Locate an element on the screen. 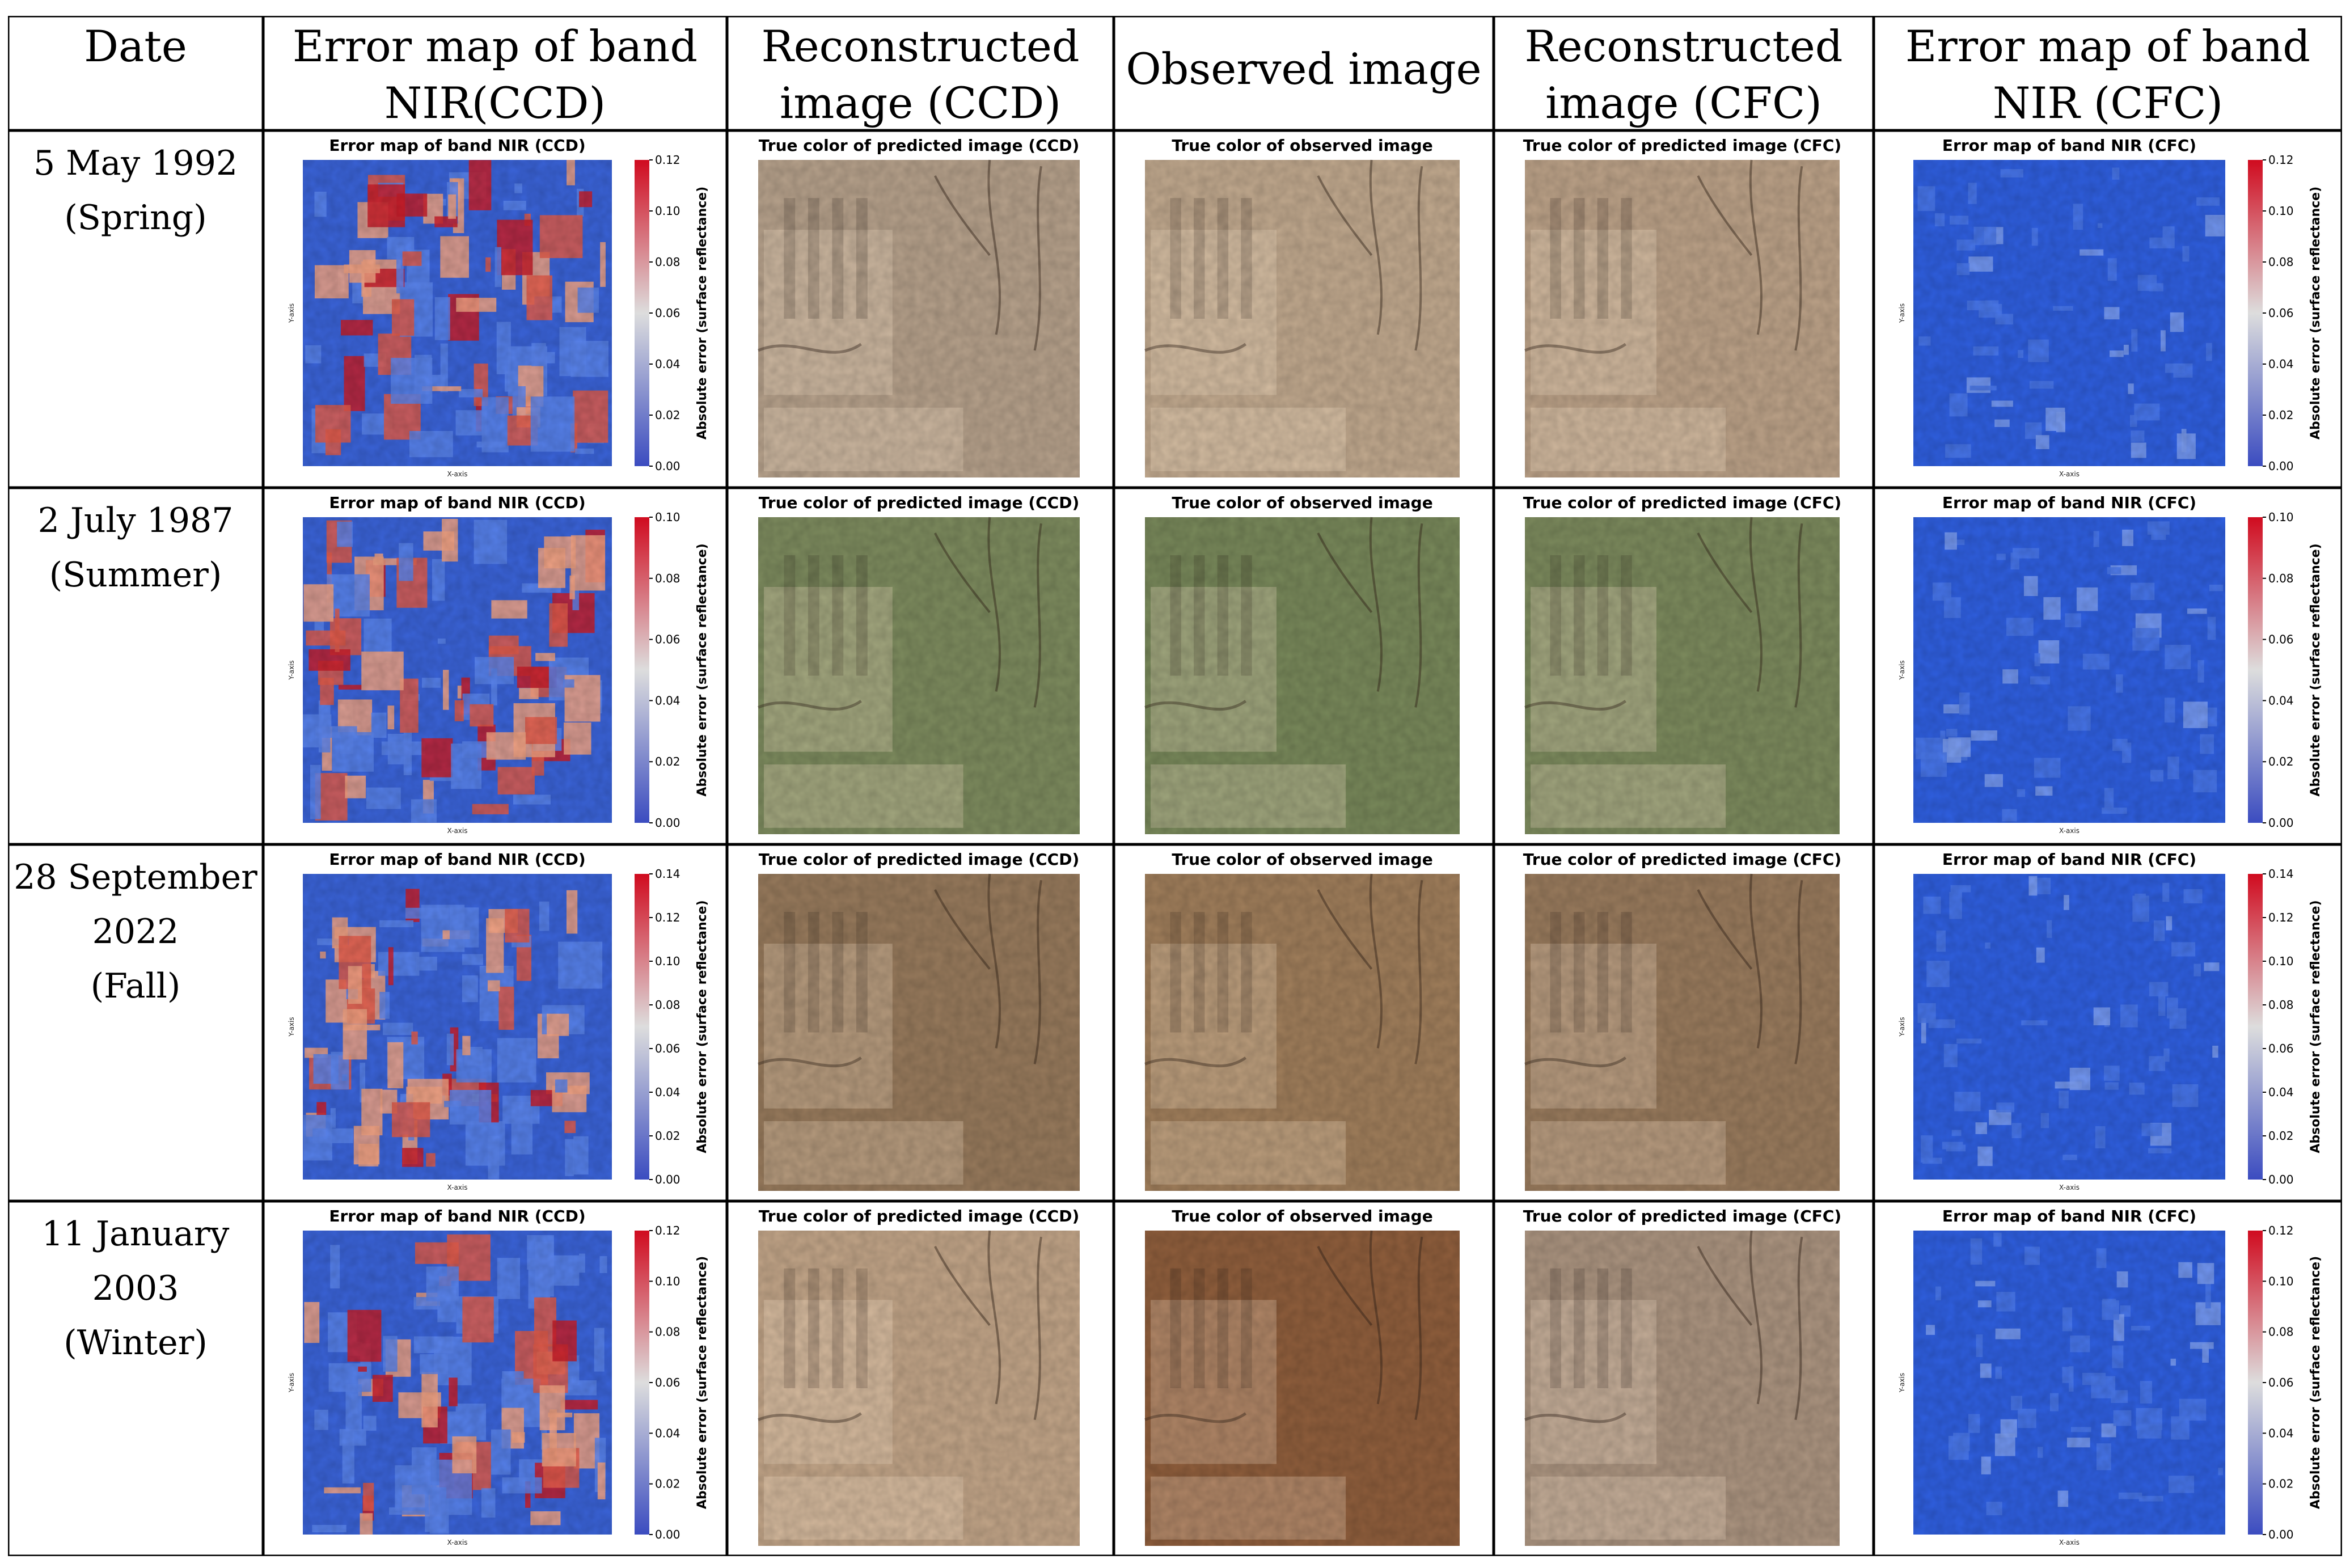 The width and height of the screenshot is (2350, 1568). panel-title: Error map of band NIR (CCD) is located at coordinates (457, 860).